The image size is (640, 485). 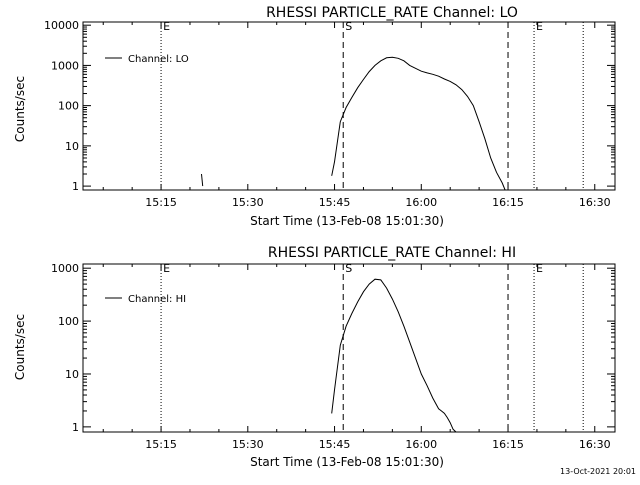 I want to click on hi-x-tick-label-4: 16:15, so click(x=508, y=444).